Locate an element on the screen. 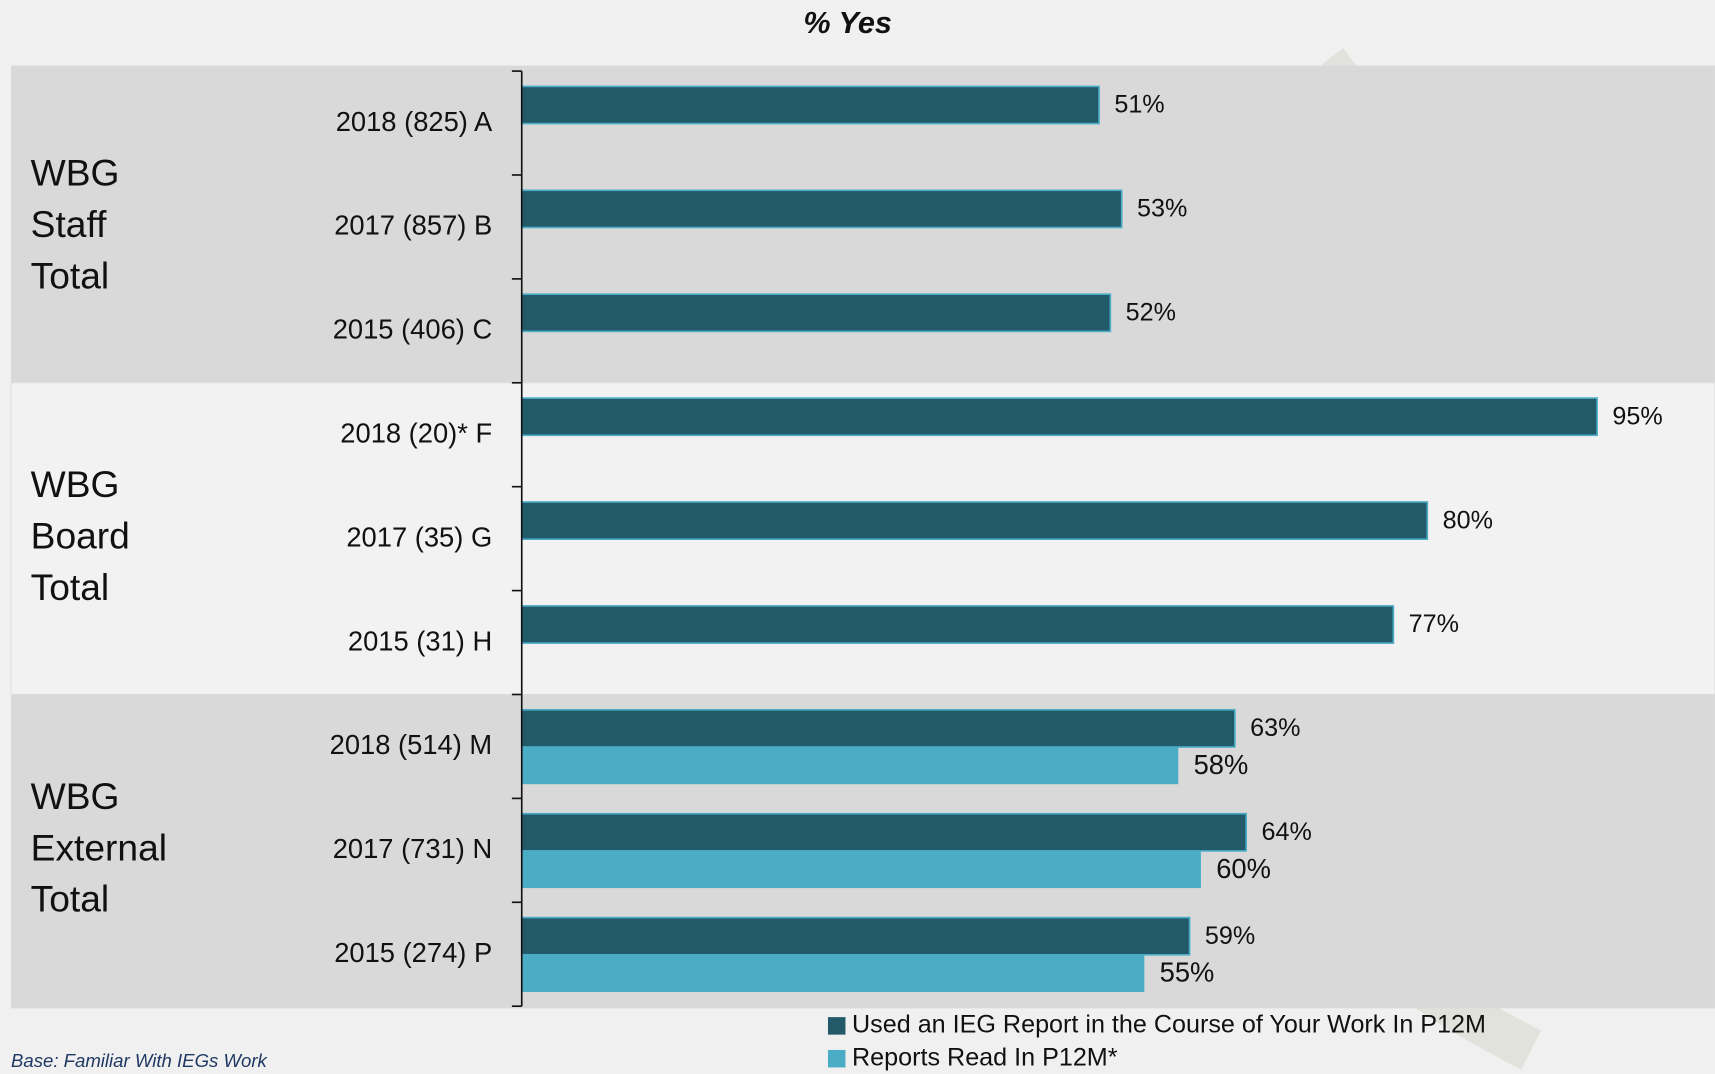 This screenshot has width=1715, height=1074. value-label: 59% is located at coordinates (1230, 936).